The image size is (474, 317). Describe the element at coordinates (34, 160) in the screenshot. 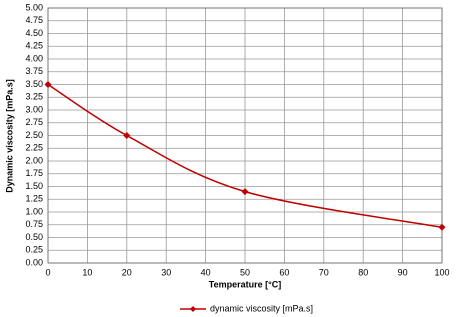

I see `y-tick-label: 2.00` at that location.